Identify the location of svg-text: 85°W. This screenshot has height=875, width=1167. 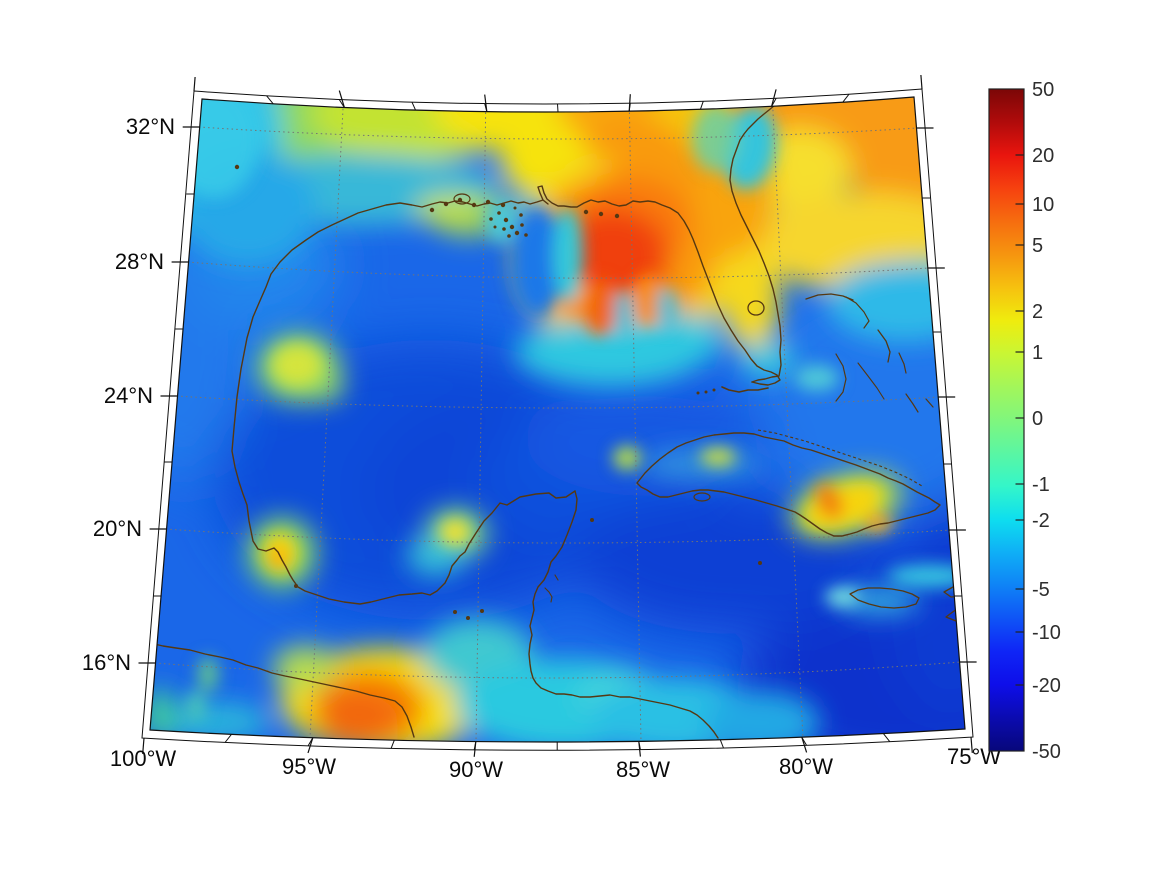
(643, 769).